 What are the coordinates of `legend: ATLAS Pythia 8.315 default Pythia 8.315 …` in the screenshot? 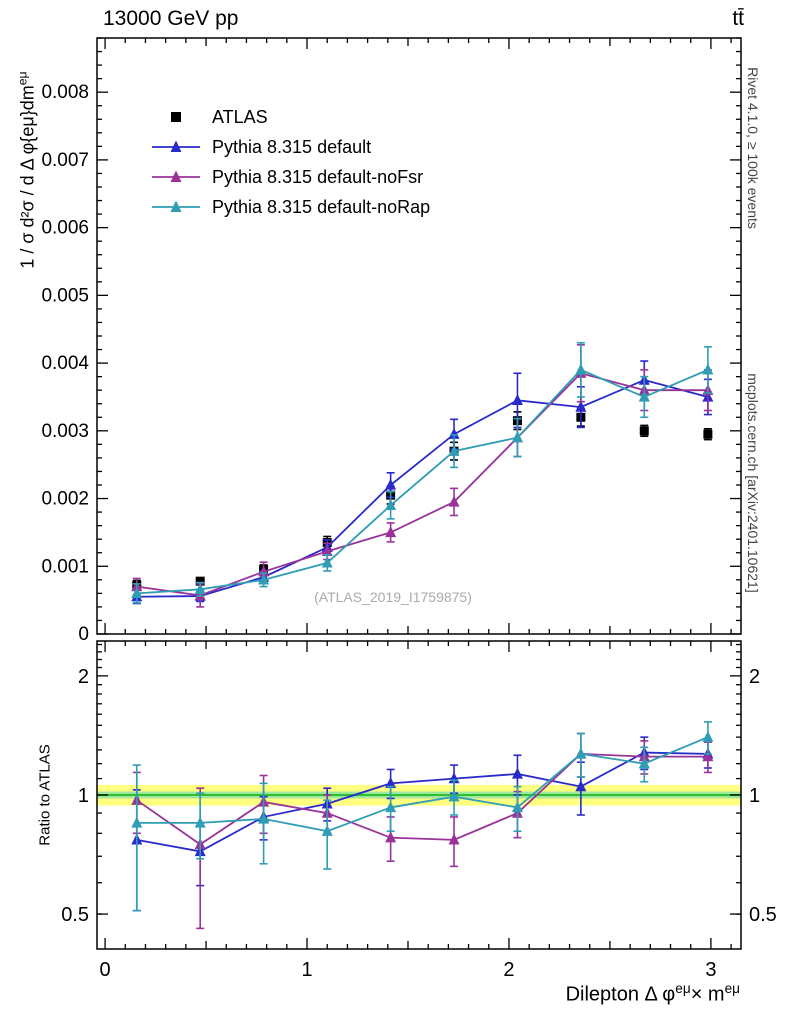 It's located at (290, 162).